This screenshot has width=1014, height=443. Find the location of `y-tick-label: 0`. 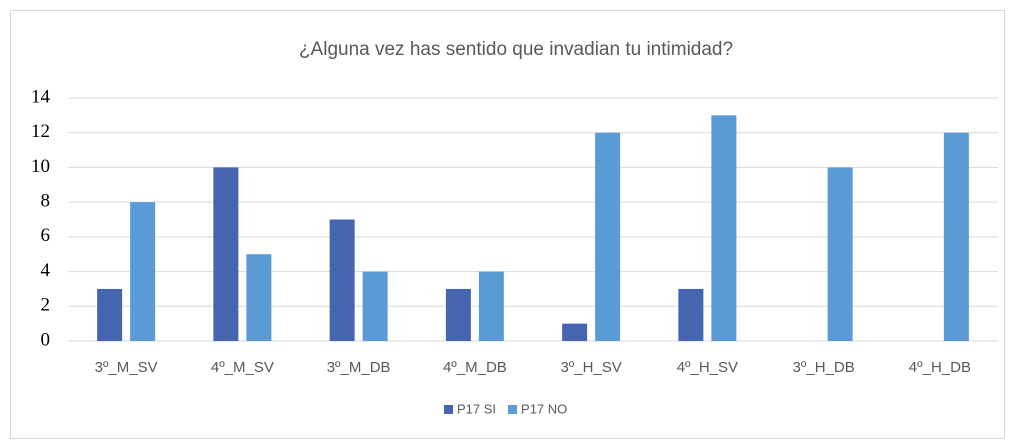

y-tick-label: 0 is located at coordinates (46, 339).